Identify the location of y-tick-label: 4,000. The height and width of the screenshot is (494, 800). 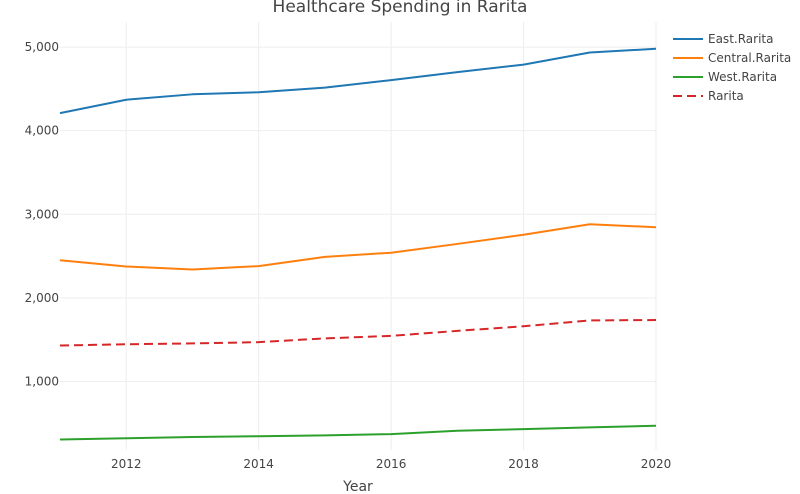
(42, 131).